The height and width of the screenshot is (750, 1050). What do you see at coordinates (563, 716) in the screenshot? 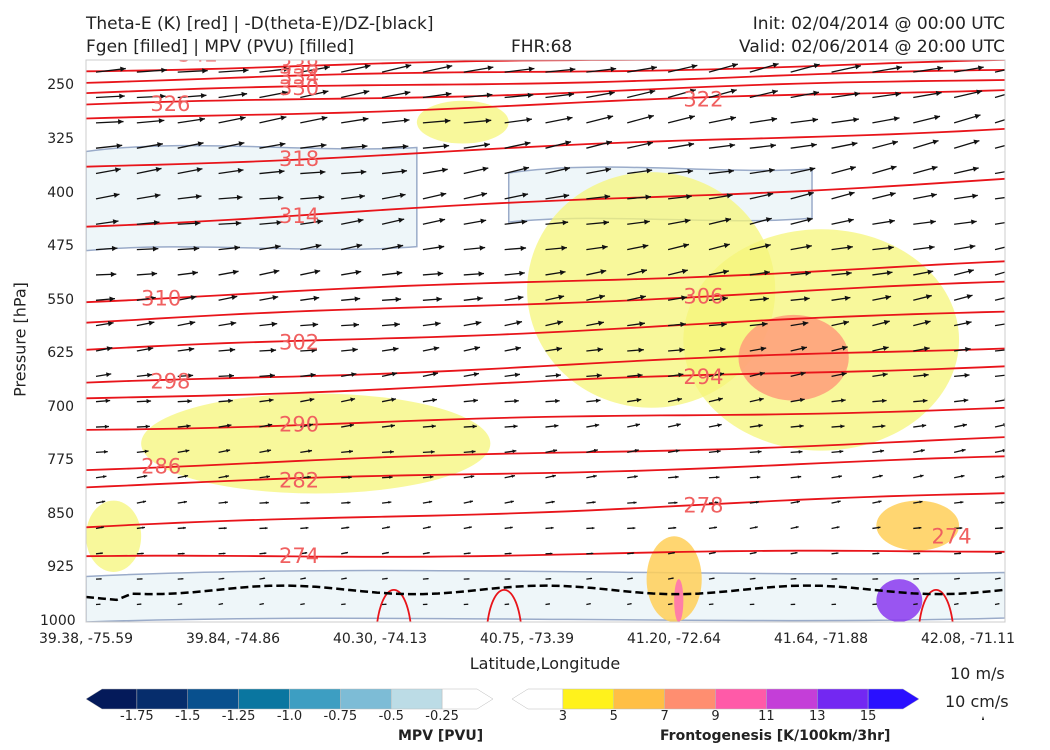
I see `fgen-colorbar-label: 3` at bounding box center [563, 716].